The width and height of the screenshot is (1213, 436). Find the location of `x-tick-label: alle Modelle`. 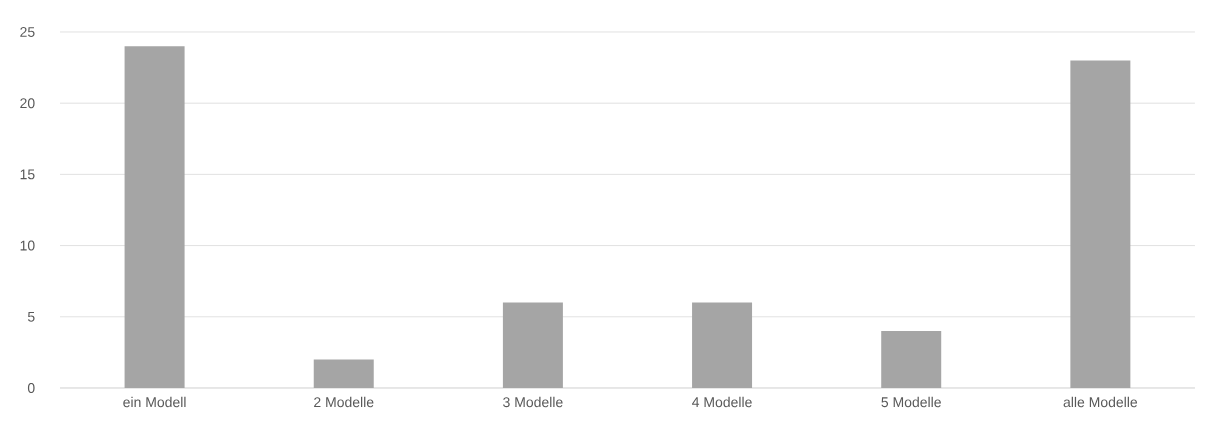

x-tick-label: alle Modelle is located at coordinates (1100, 402).